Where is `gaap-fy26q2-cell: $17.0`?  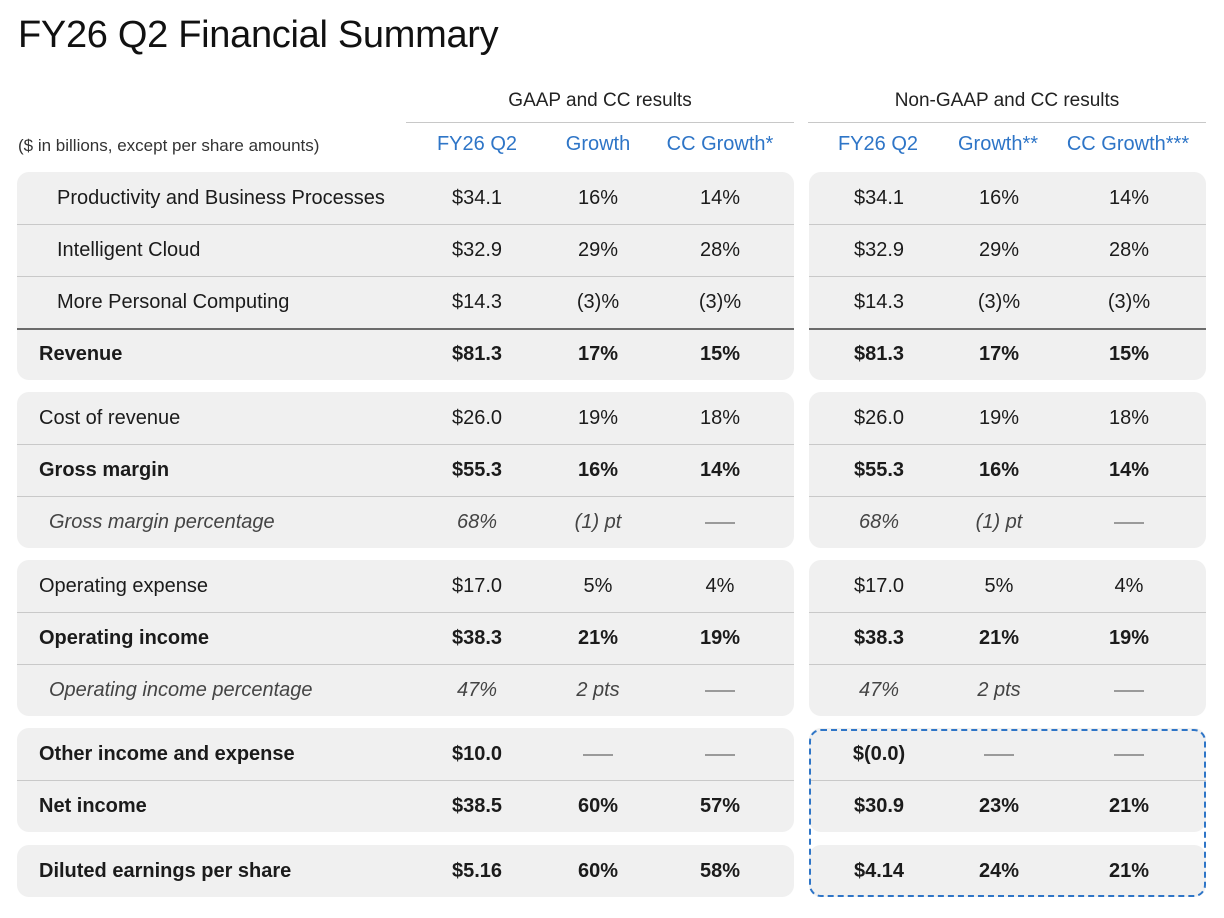
gaap-fy26q2-cell: $17.0 is located at coordinates (477, 586).